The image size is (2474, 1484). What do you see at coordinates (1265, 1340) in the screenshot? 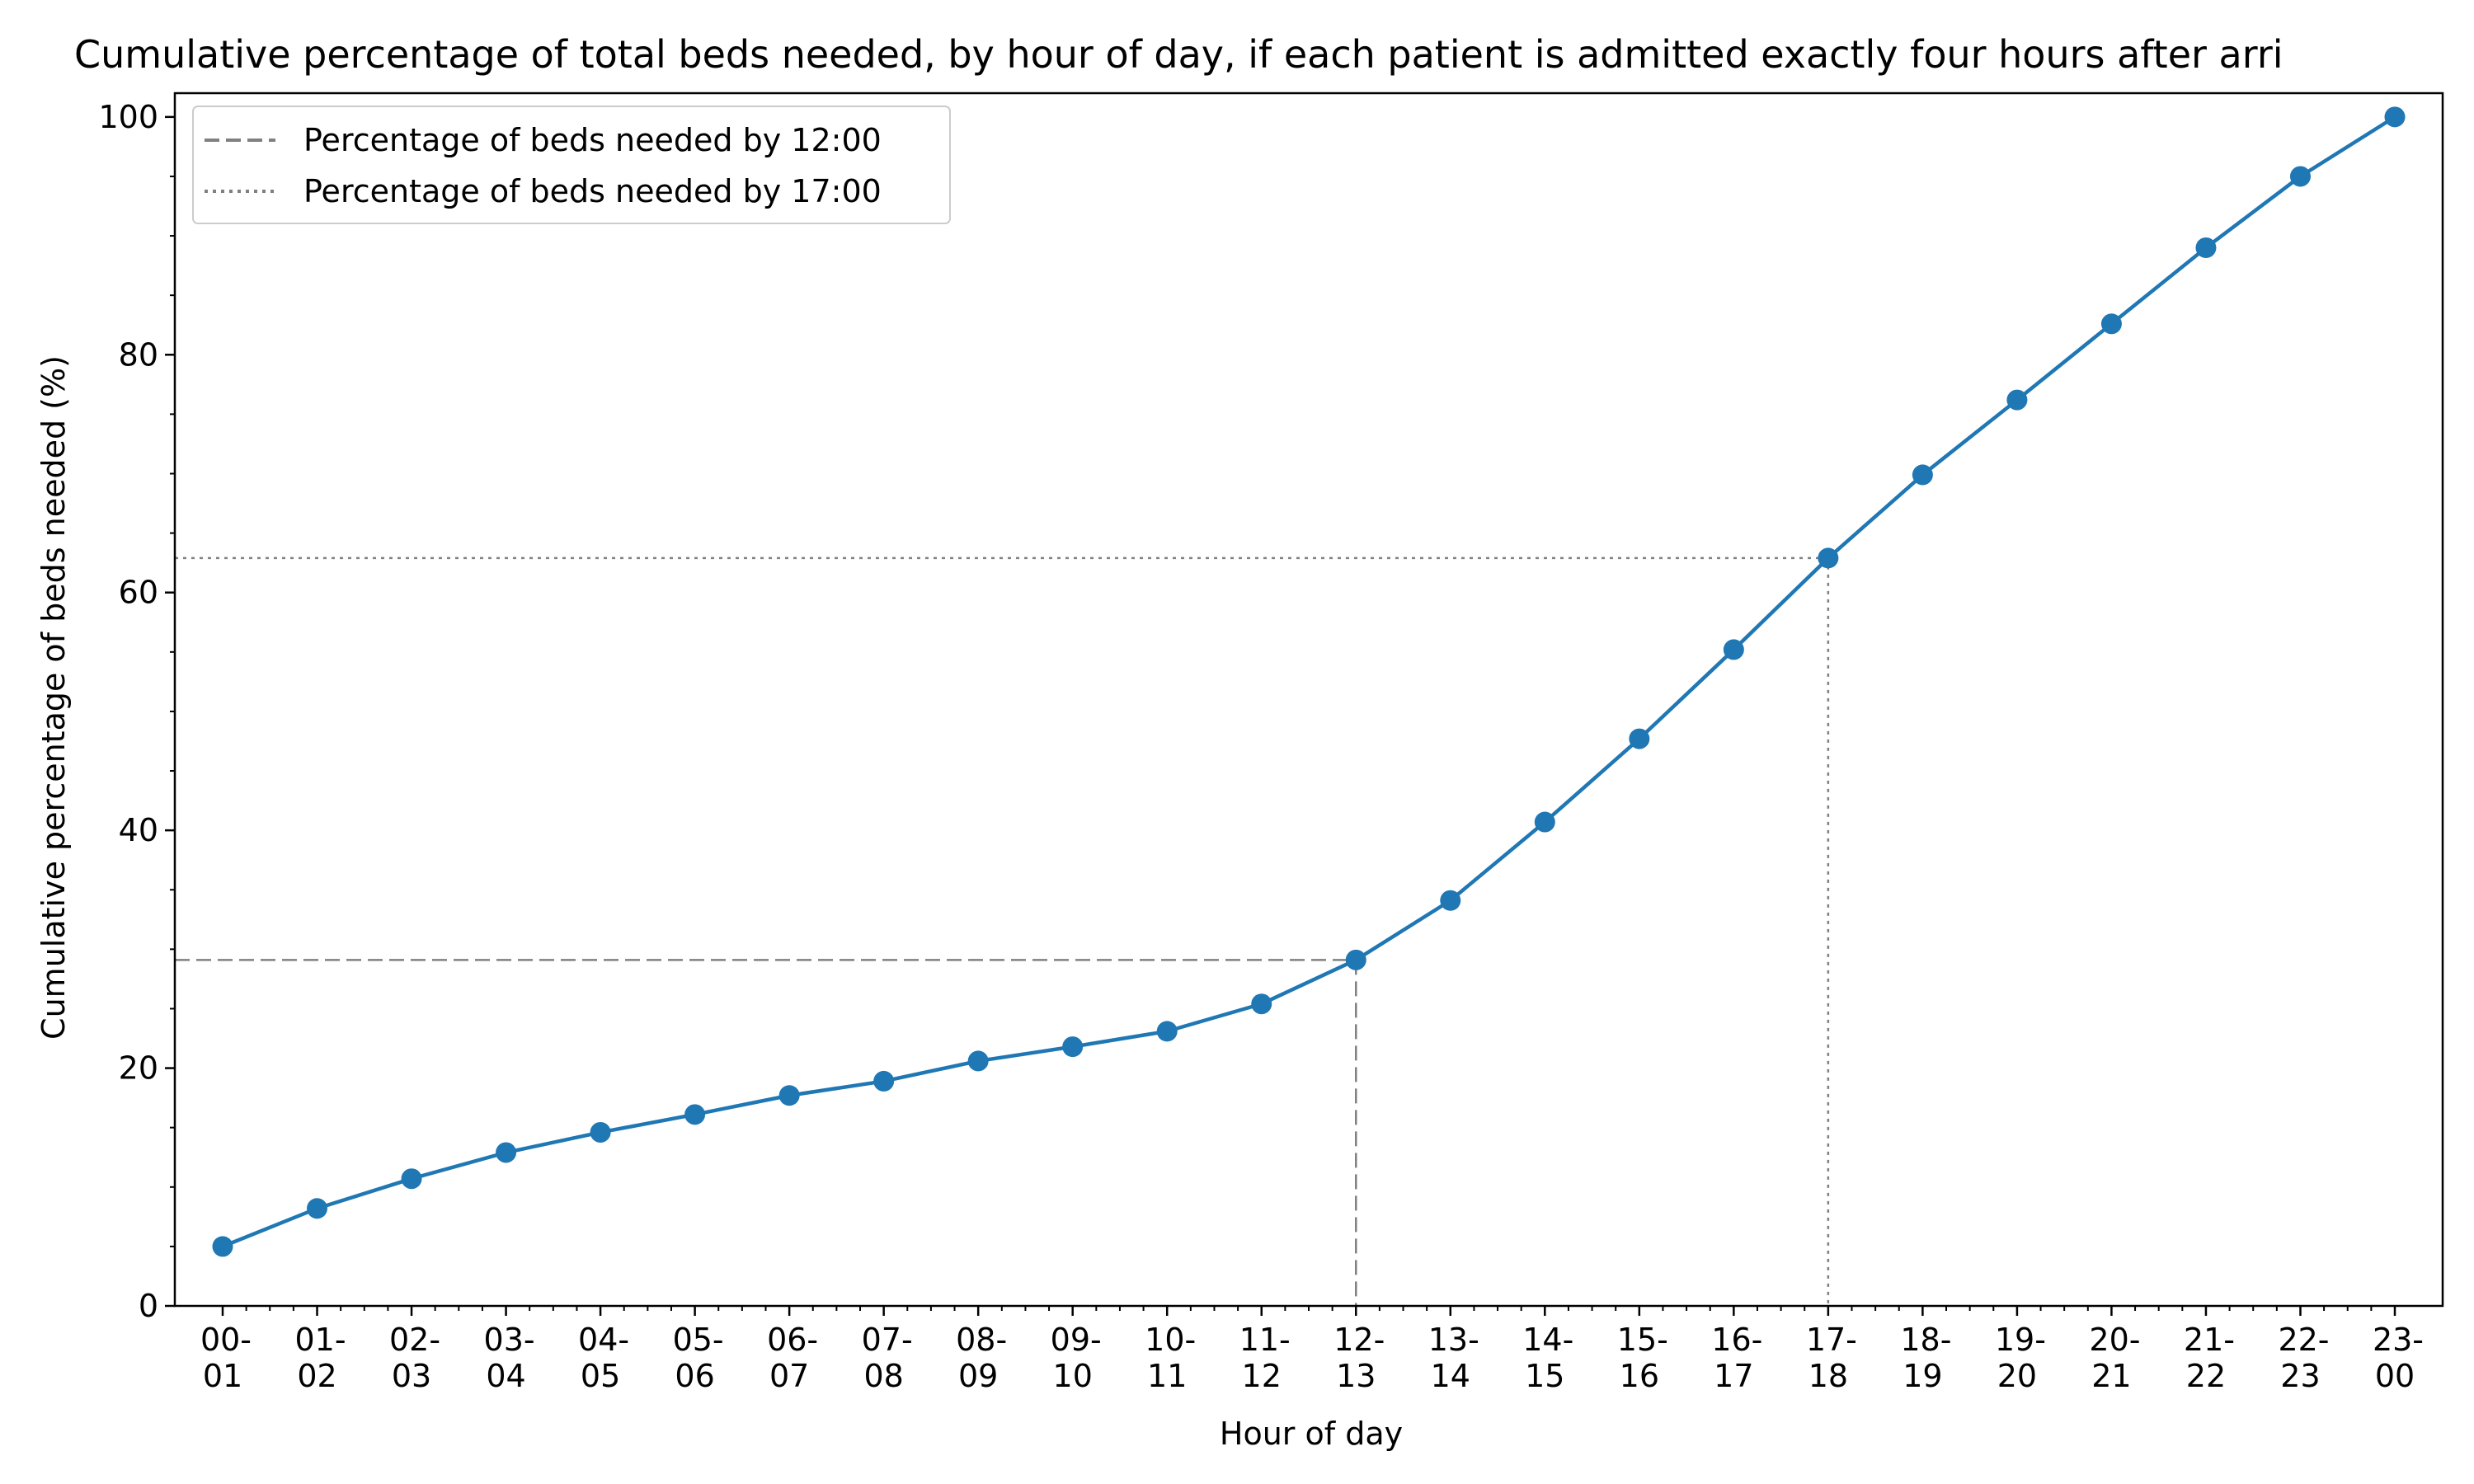
I see `x-tick-label-top-11: 11-` at bounding box center [1265, 1340].